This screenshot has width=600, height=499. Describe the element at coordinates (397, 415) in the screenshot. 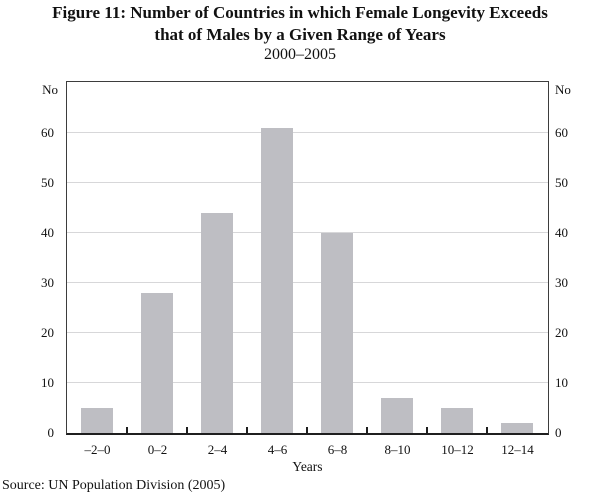

I see `bar-8–10` at that location.